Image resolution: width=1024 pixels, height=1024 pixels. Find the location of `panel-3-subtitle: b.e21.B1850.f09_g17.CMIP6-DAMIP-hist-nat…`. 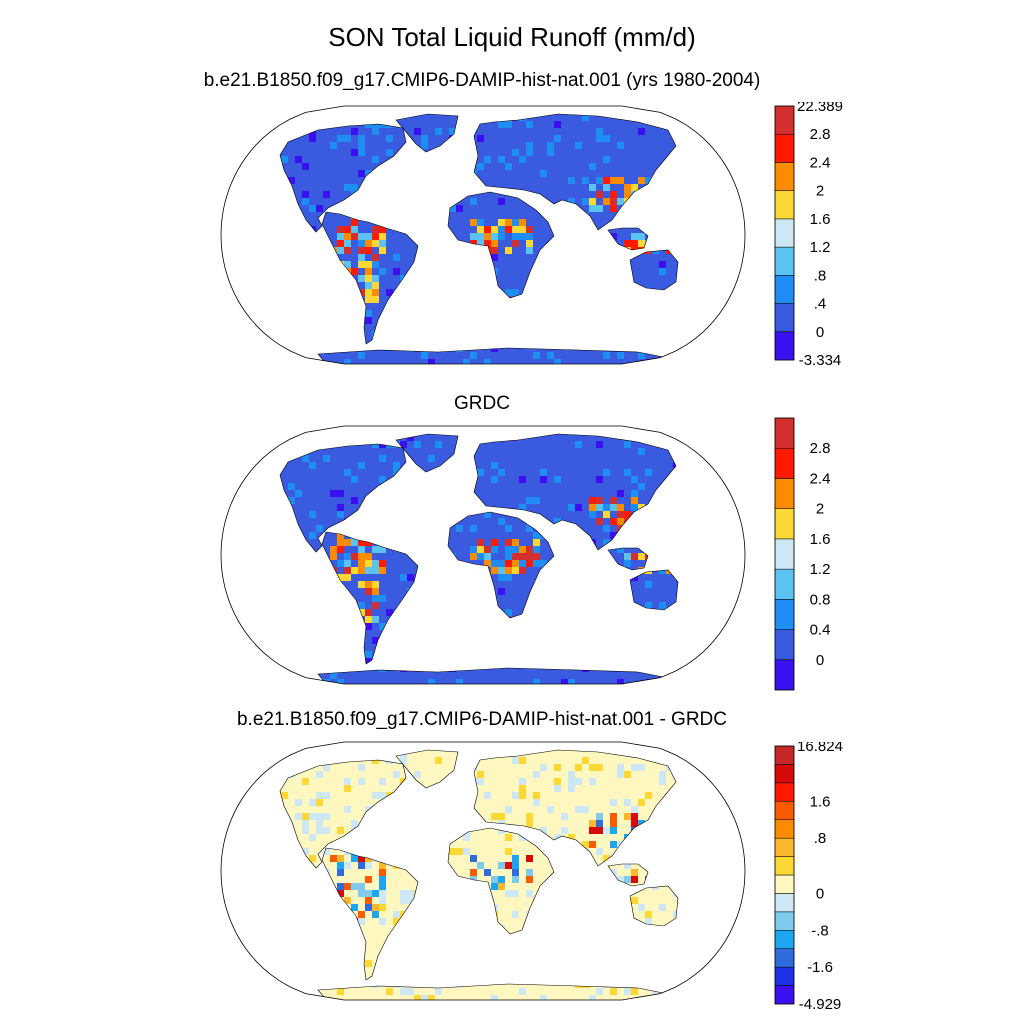

panel-3-subtitle: b.e21.B1850.f09_g17.CMIP6-DAMIP-hist-nat… is located at coordinates (481, 719).